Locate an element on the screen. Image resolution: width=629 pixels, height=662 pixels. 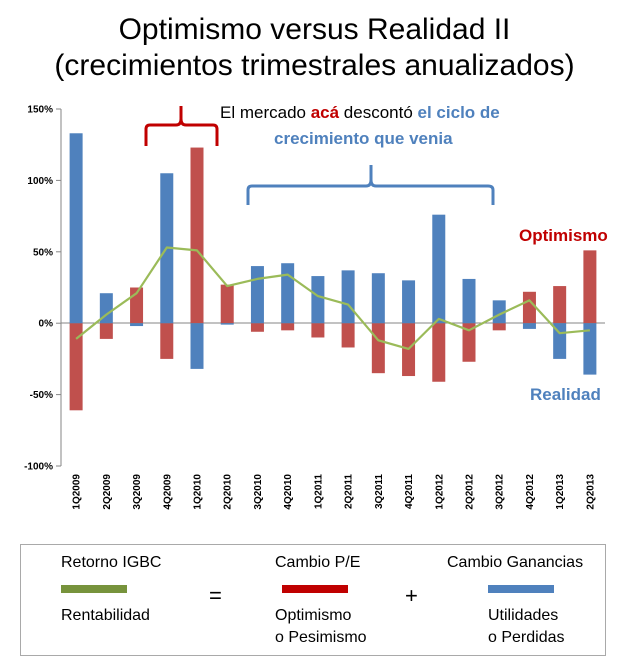
x-tick-label: 3Q2011 is located at coordinates (379, 491).